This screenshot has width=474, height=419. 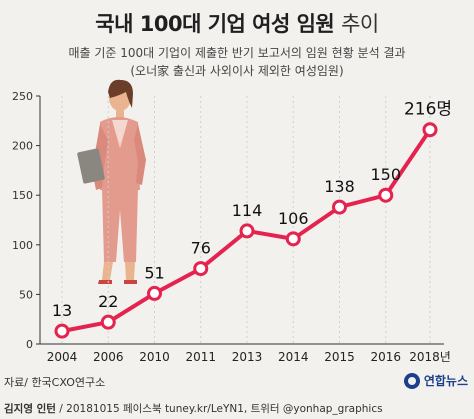 What do you see at coordinates (154, 357) in the screenshot?
I see `x-tick-label: 2010` at bounding box center [154, 357].